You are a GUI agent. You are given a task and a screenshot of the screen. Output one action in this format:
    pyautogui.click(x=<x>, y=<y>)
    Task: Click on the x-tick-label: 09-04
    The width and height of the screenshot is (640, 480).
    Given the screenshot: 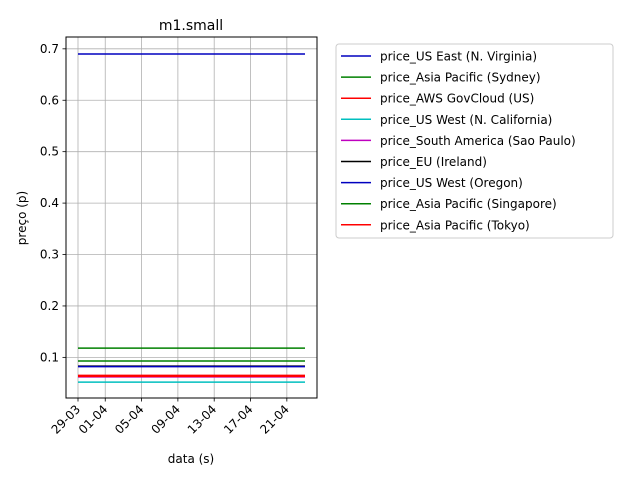 What is the action you would take?
    pyautogui.click(x=165, y=419)
    